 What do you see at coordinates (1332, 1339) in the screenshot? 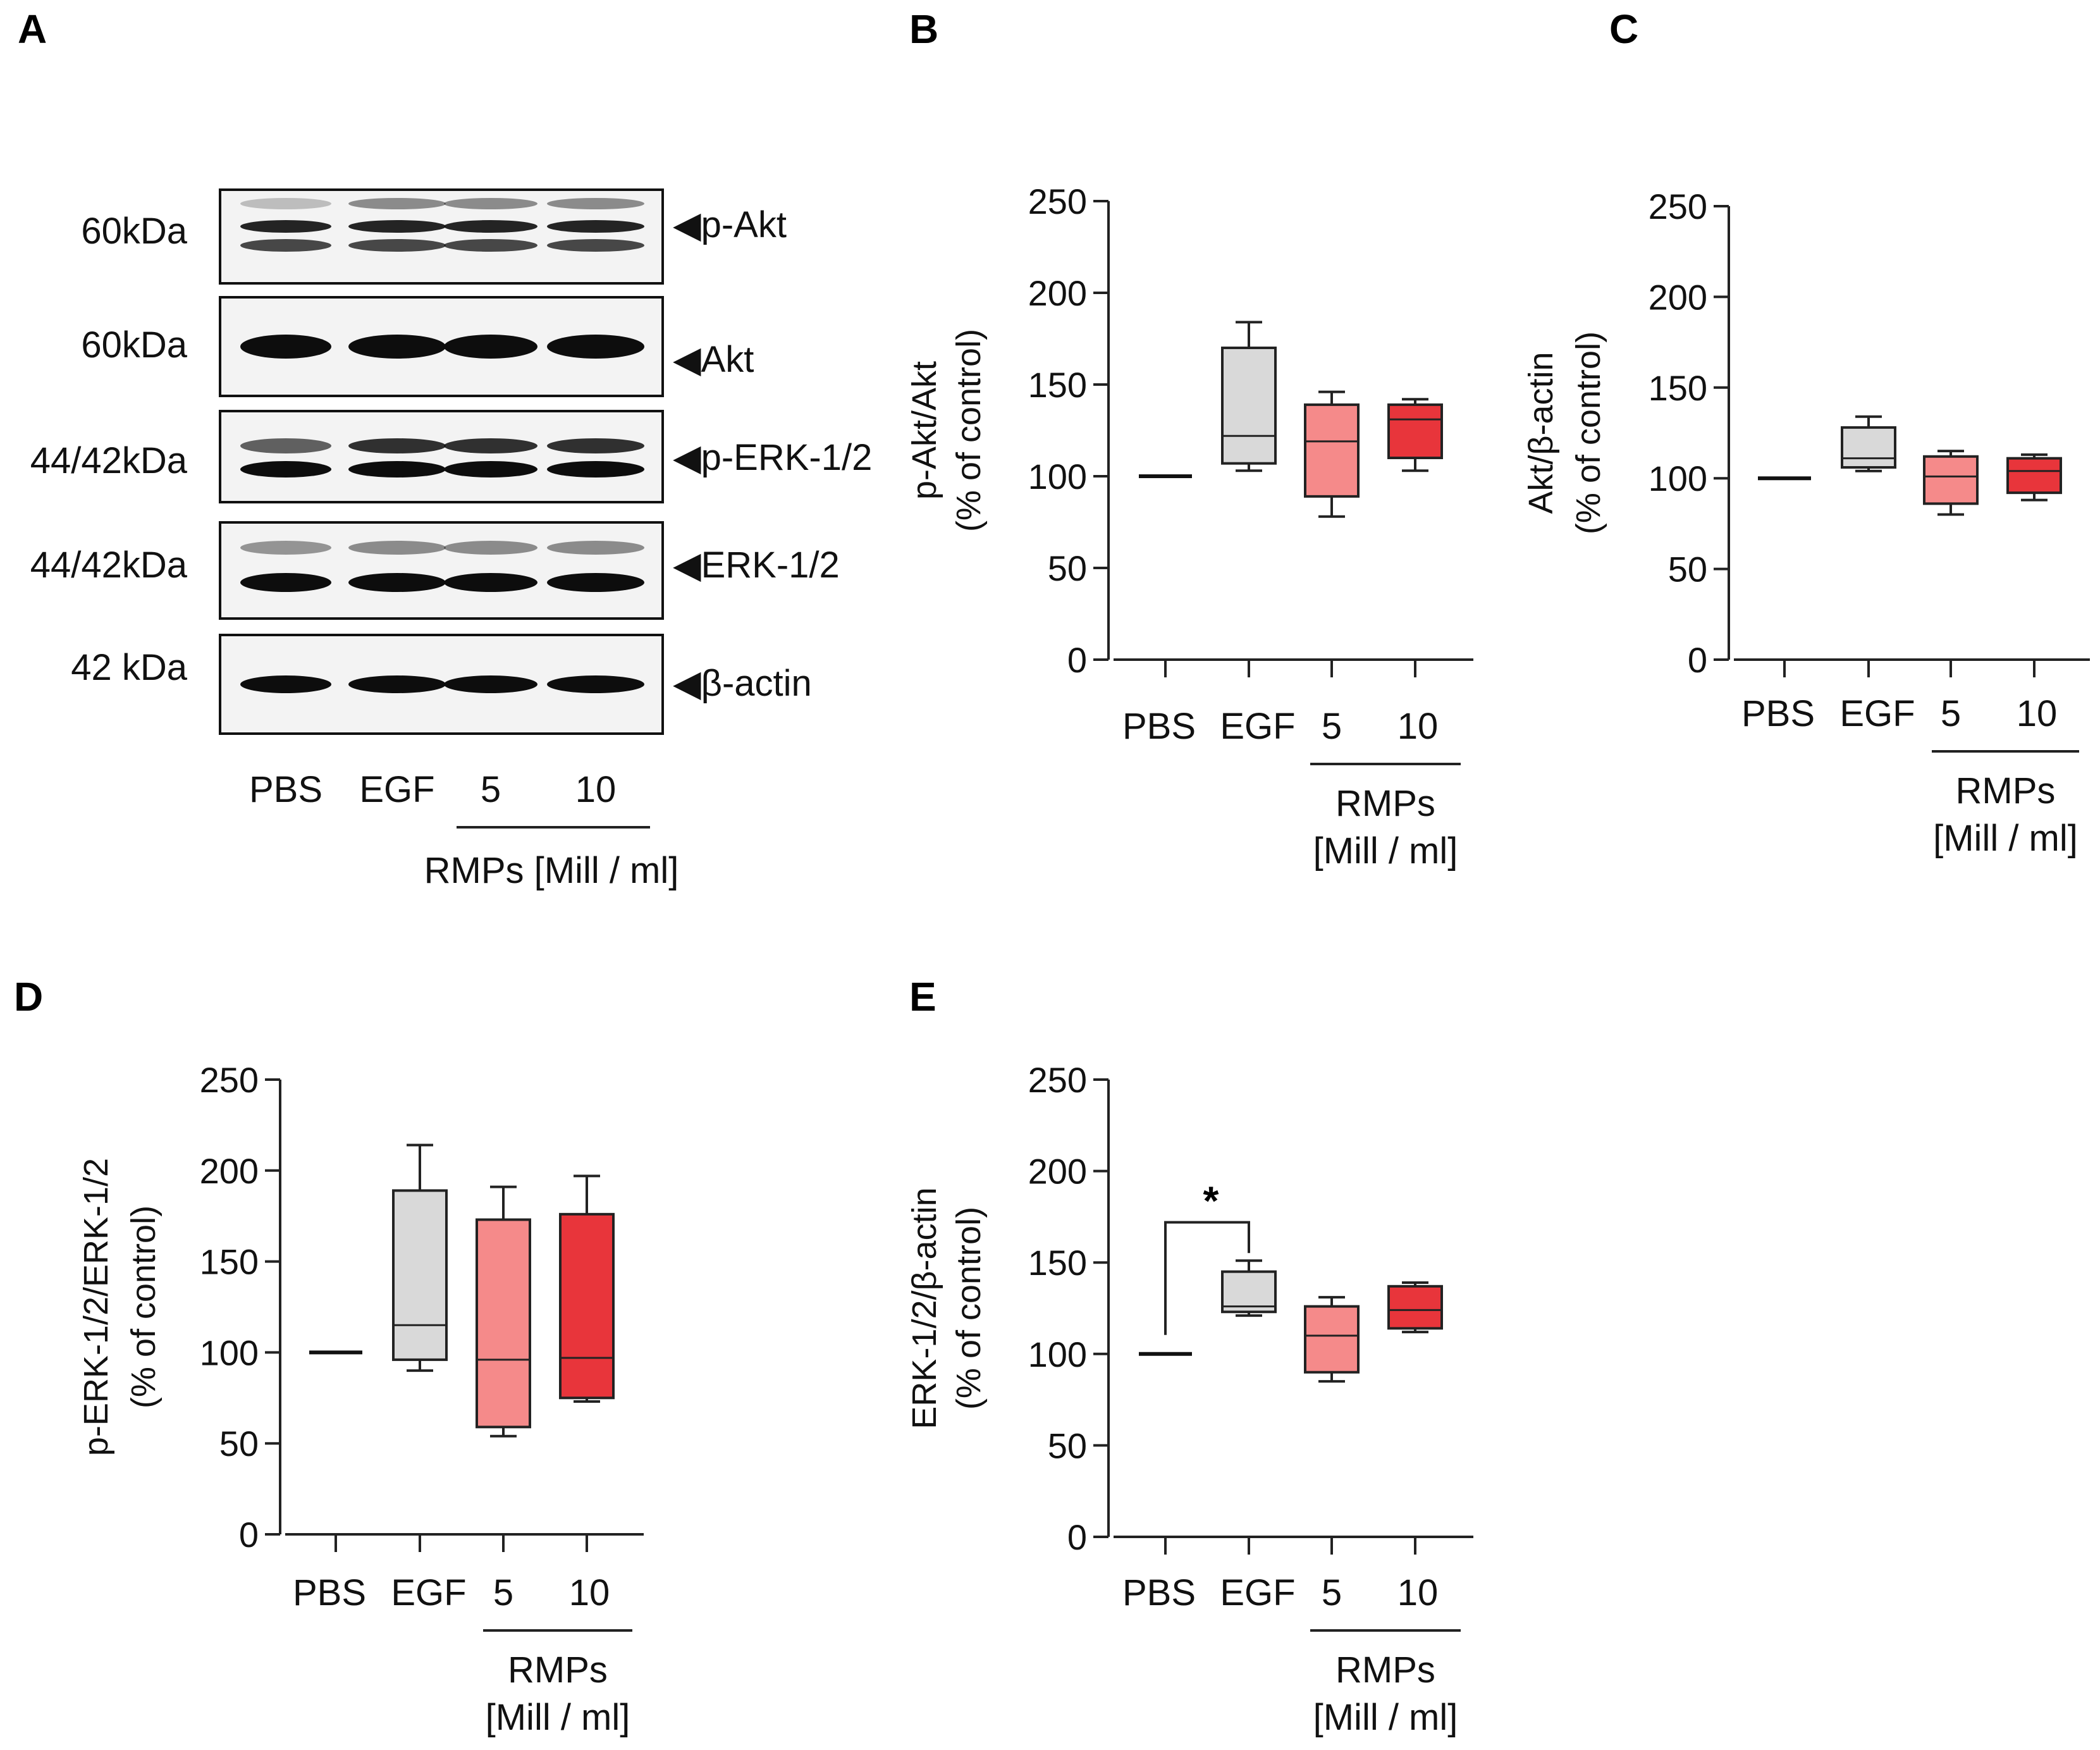
I see `chart-e-box-3-iqr` at bounding box center [1332, 1339].